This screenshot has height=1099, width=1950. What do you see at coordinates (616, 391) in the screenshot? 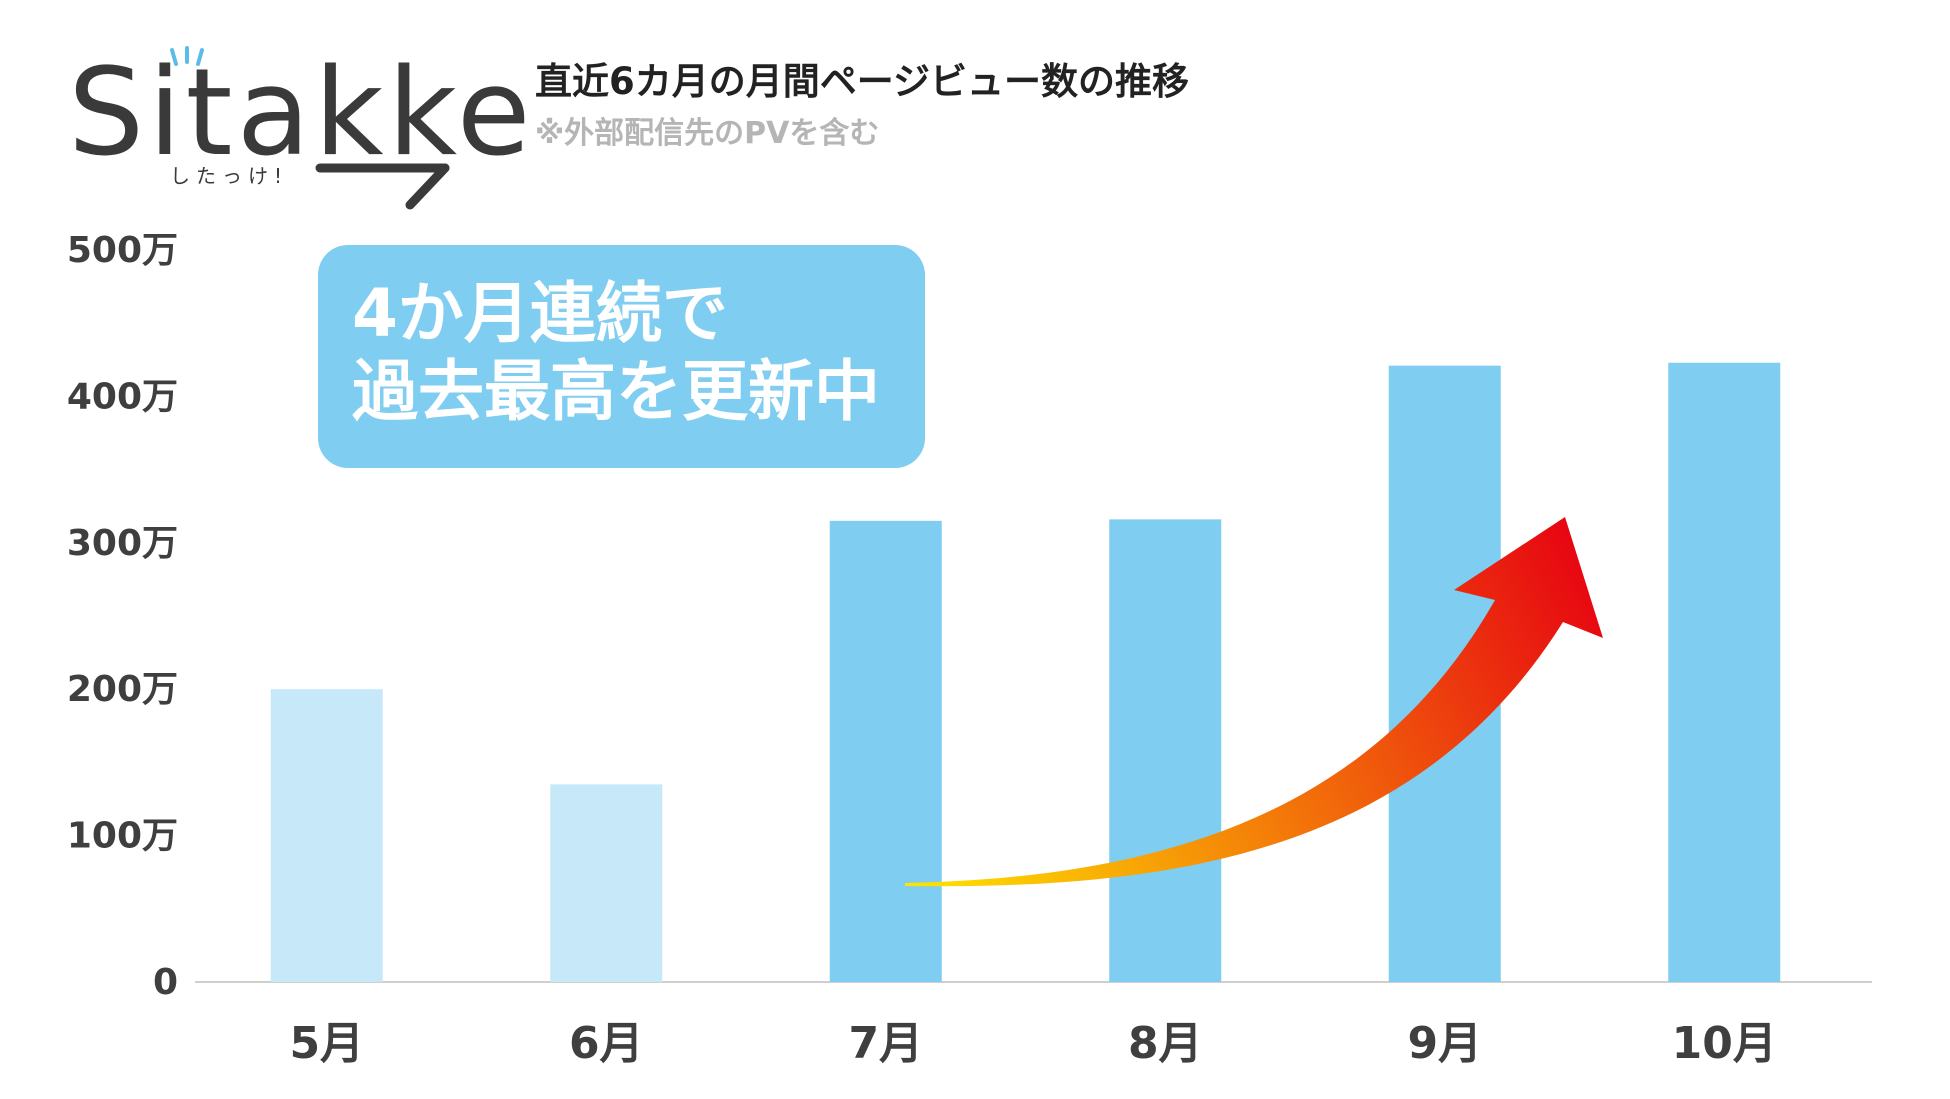
I see `callout-line2: 過去最高を更新中` at bounding box center [616, 391].